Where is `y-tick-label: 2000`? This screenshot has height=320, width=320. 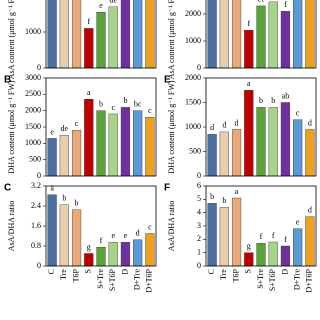 y-tick-label: 2000 is located at coordinates (193, 13).